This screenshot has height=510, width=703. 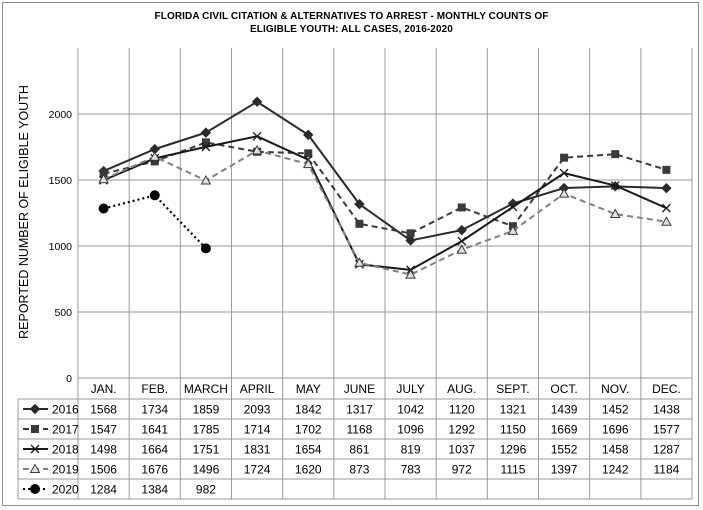 What do you see at coordinates (206, 410) in the screenshot?
I see `data-table-cell: 1859` at bounding box center [206, 410].